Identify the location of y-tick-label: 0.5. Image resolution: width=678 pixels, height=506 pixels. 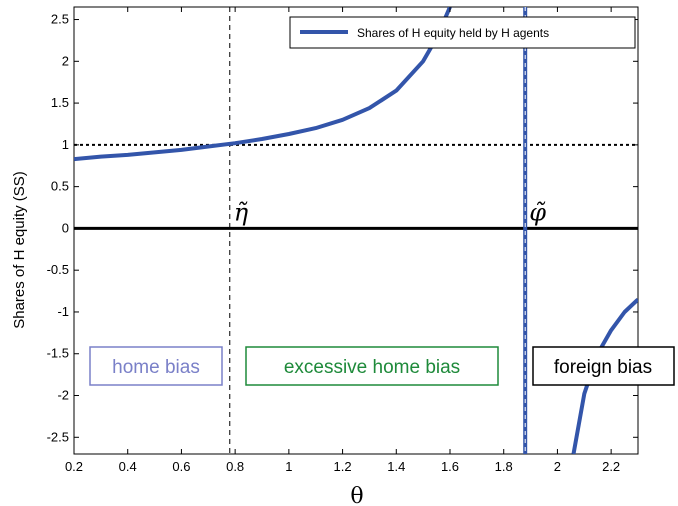
(60, 186).